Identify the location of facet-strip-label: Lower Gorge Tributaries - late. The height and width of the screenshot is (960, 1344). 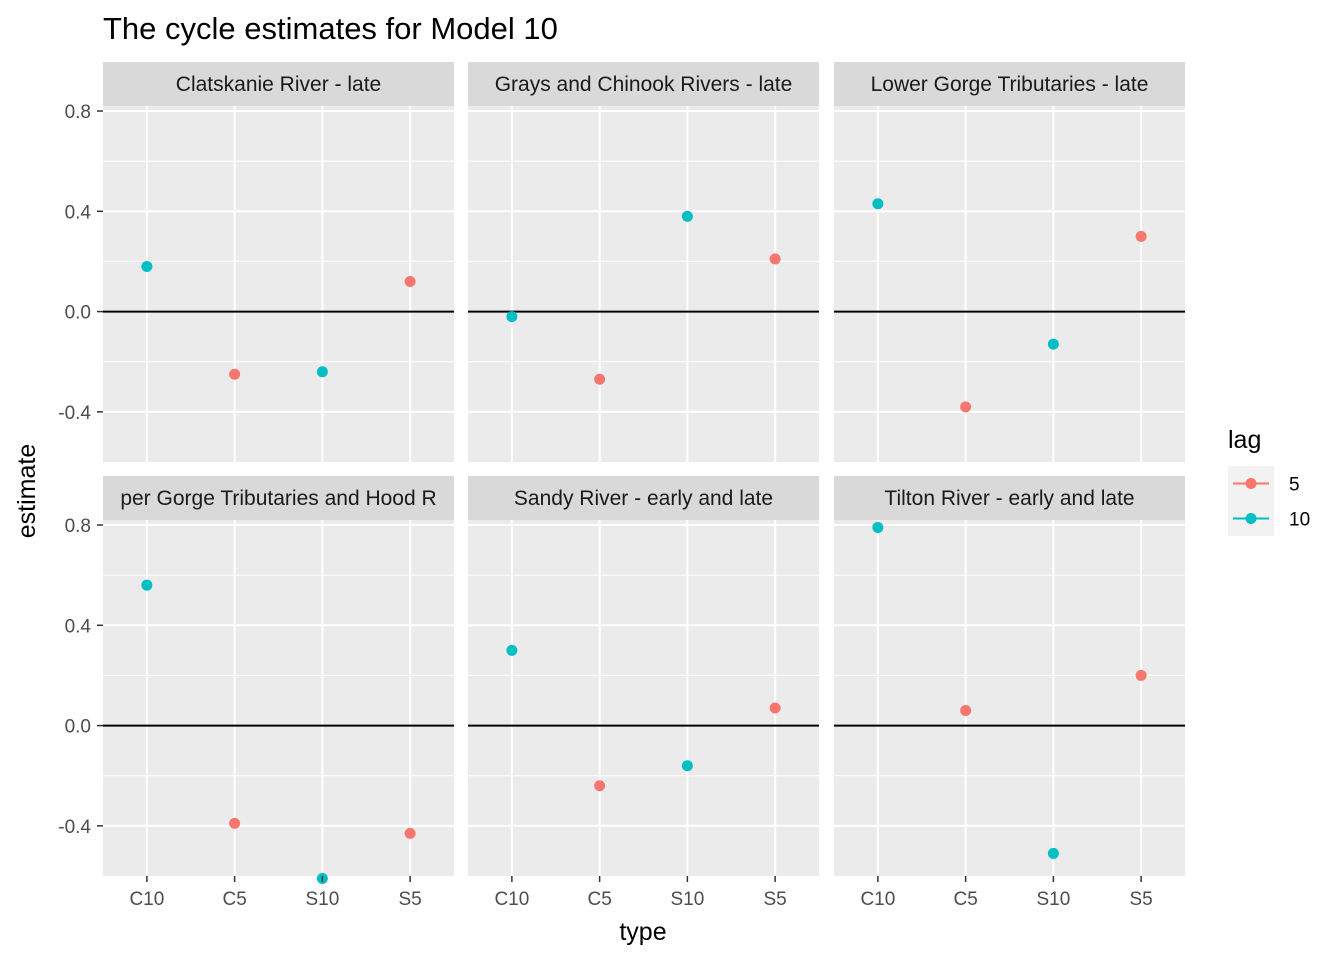
(1010, 84).